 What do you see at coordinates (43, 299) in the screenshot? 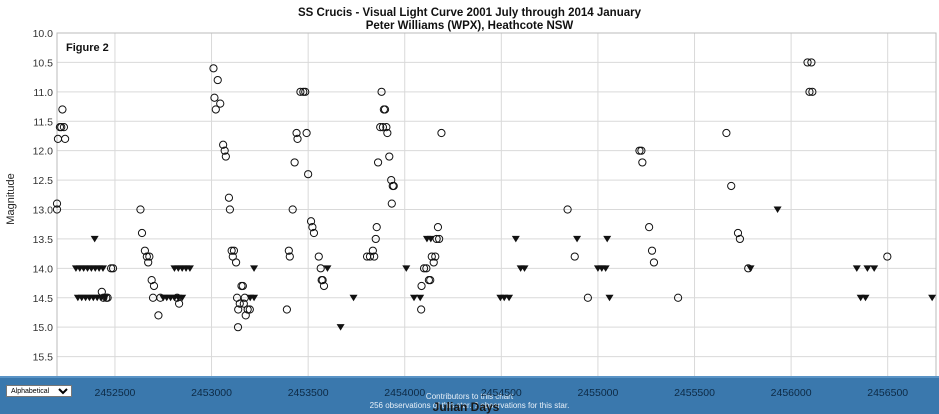
I see `y-tick-label: 14.5` at bounding box center [43, 299].